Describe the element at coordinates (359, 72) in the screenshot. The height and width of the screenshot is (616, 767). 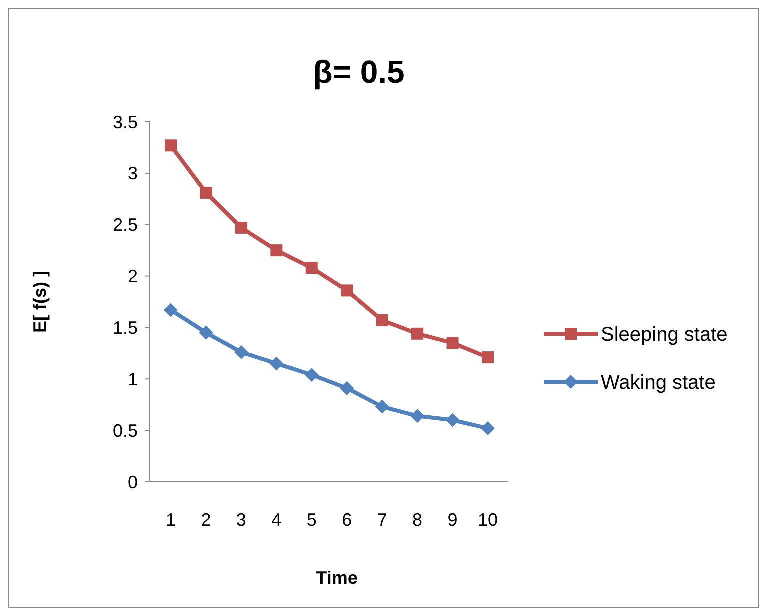
I see `chart-title: β= 0.5` at that location.